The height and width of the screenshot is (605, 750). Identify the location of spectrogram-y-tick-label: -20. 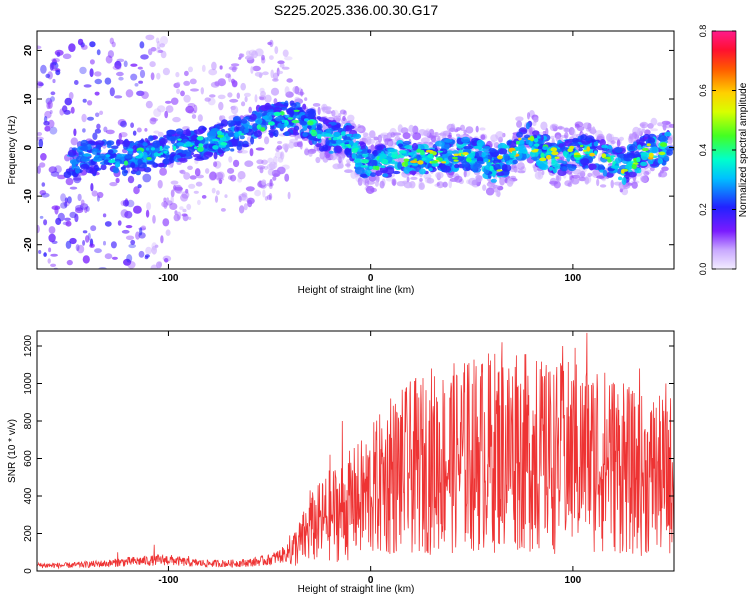
(28, 244).